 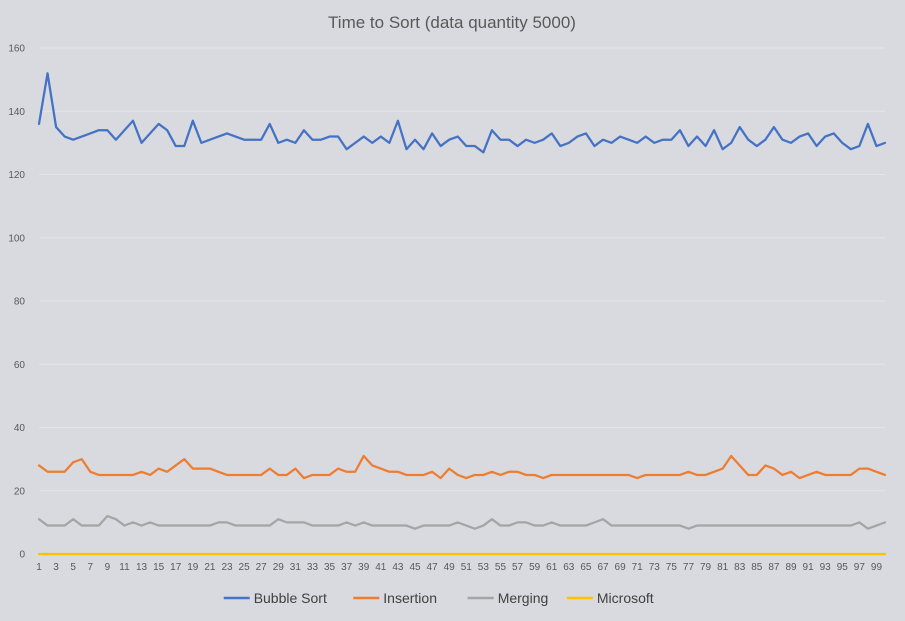 I want to click on legend-item: Merging, so click(x=508, y=598).